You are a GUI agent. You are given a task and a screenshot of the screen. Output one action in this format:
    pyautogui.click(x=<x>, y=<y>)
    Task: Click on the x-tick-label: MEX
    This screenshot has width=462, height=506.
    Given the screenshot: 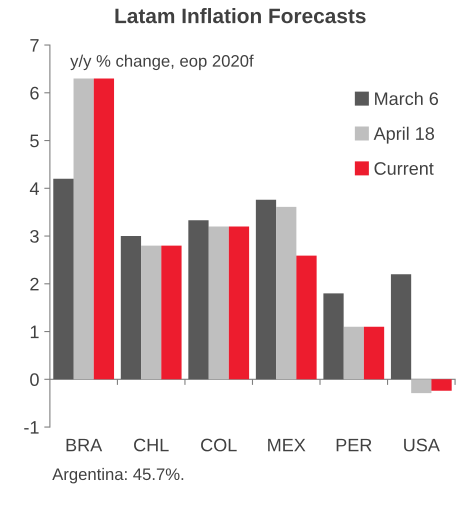 What is the action you would take?
    pyautogui.click(x=287, y=445)
    